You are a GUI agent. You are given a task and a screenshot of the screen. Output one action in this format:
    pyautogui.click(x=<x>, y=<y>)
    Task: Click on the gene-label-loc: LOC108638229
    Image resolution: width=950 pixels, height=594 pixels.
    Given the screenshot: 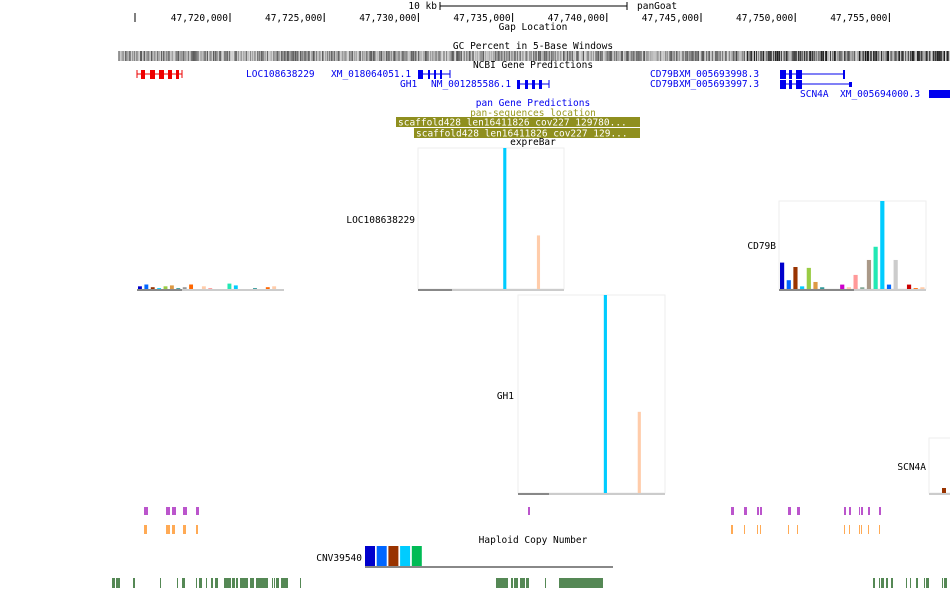 What is the action you would take?
    pyautogui.click(x=280, y=74)
    